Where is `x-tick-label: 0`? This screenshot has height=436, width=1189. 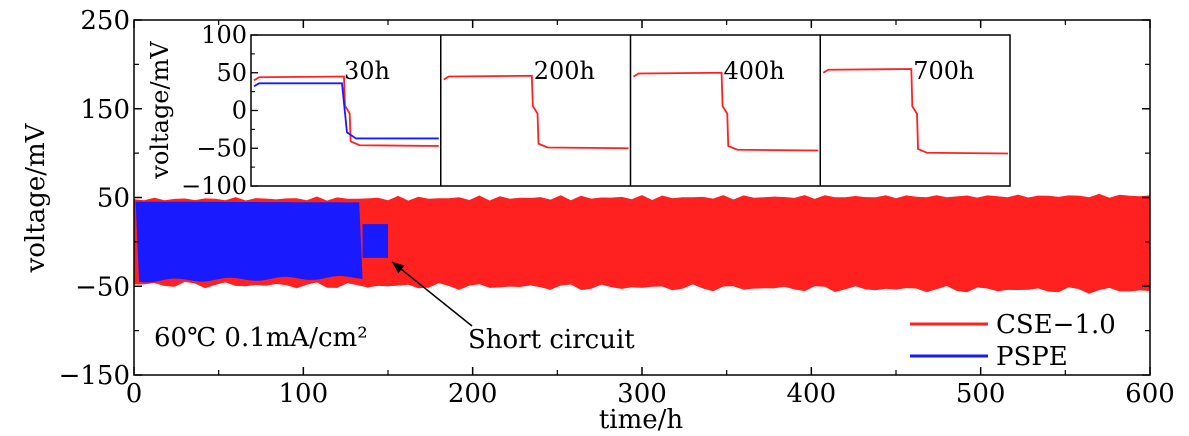
x-tick-label: 0 is located at coordinates (134, 394).